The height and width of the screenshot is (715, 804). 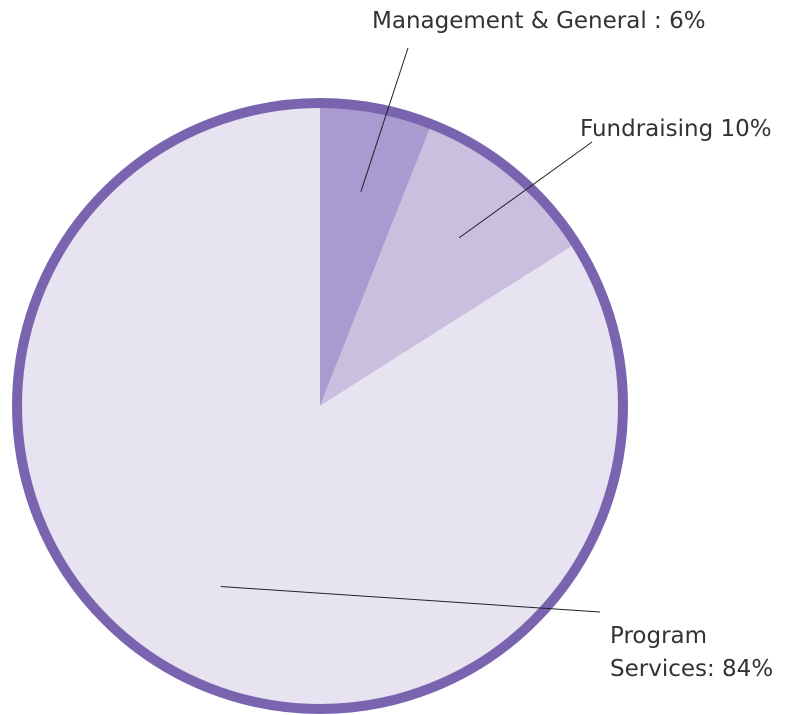 I want to click on slice-label: Program Services: 84%, so click(x=692, y=652).